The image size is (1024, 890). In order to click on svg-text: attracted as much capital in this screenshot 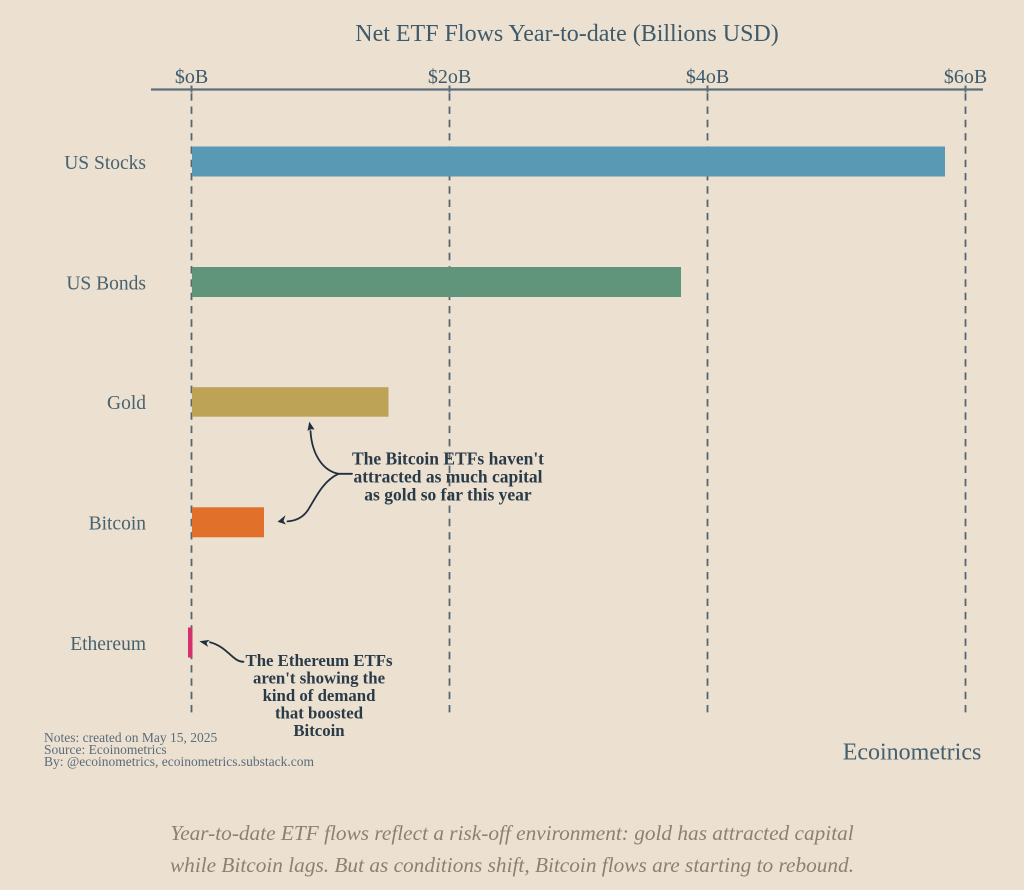, I will do `click(447, 477)`.